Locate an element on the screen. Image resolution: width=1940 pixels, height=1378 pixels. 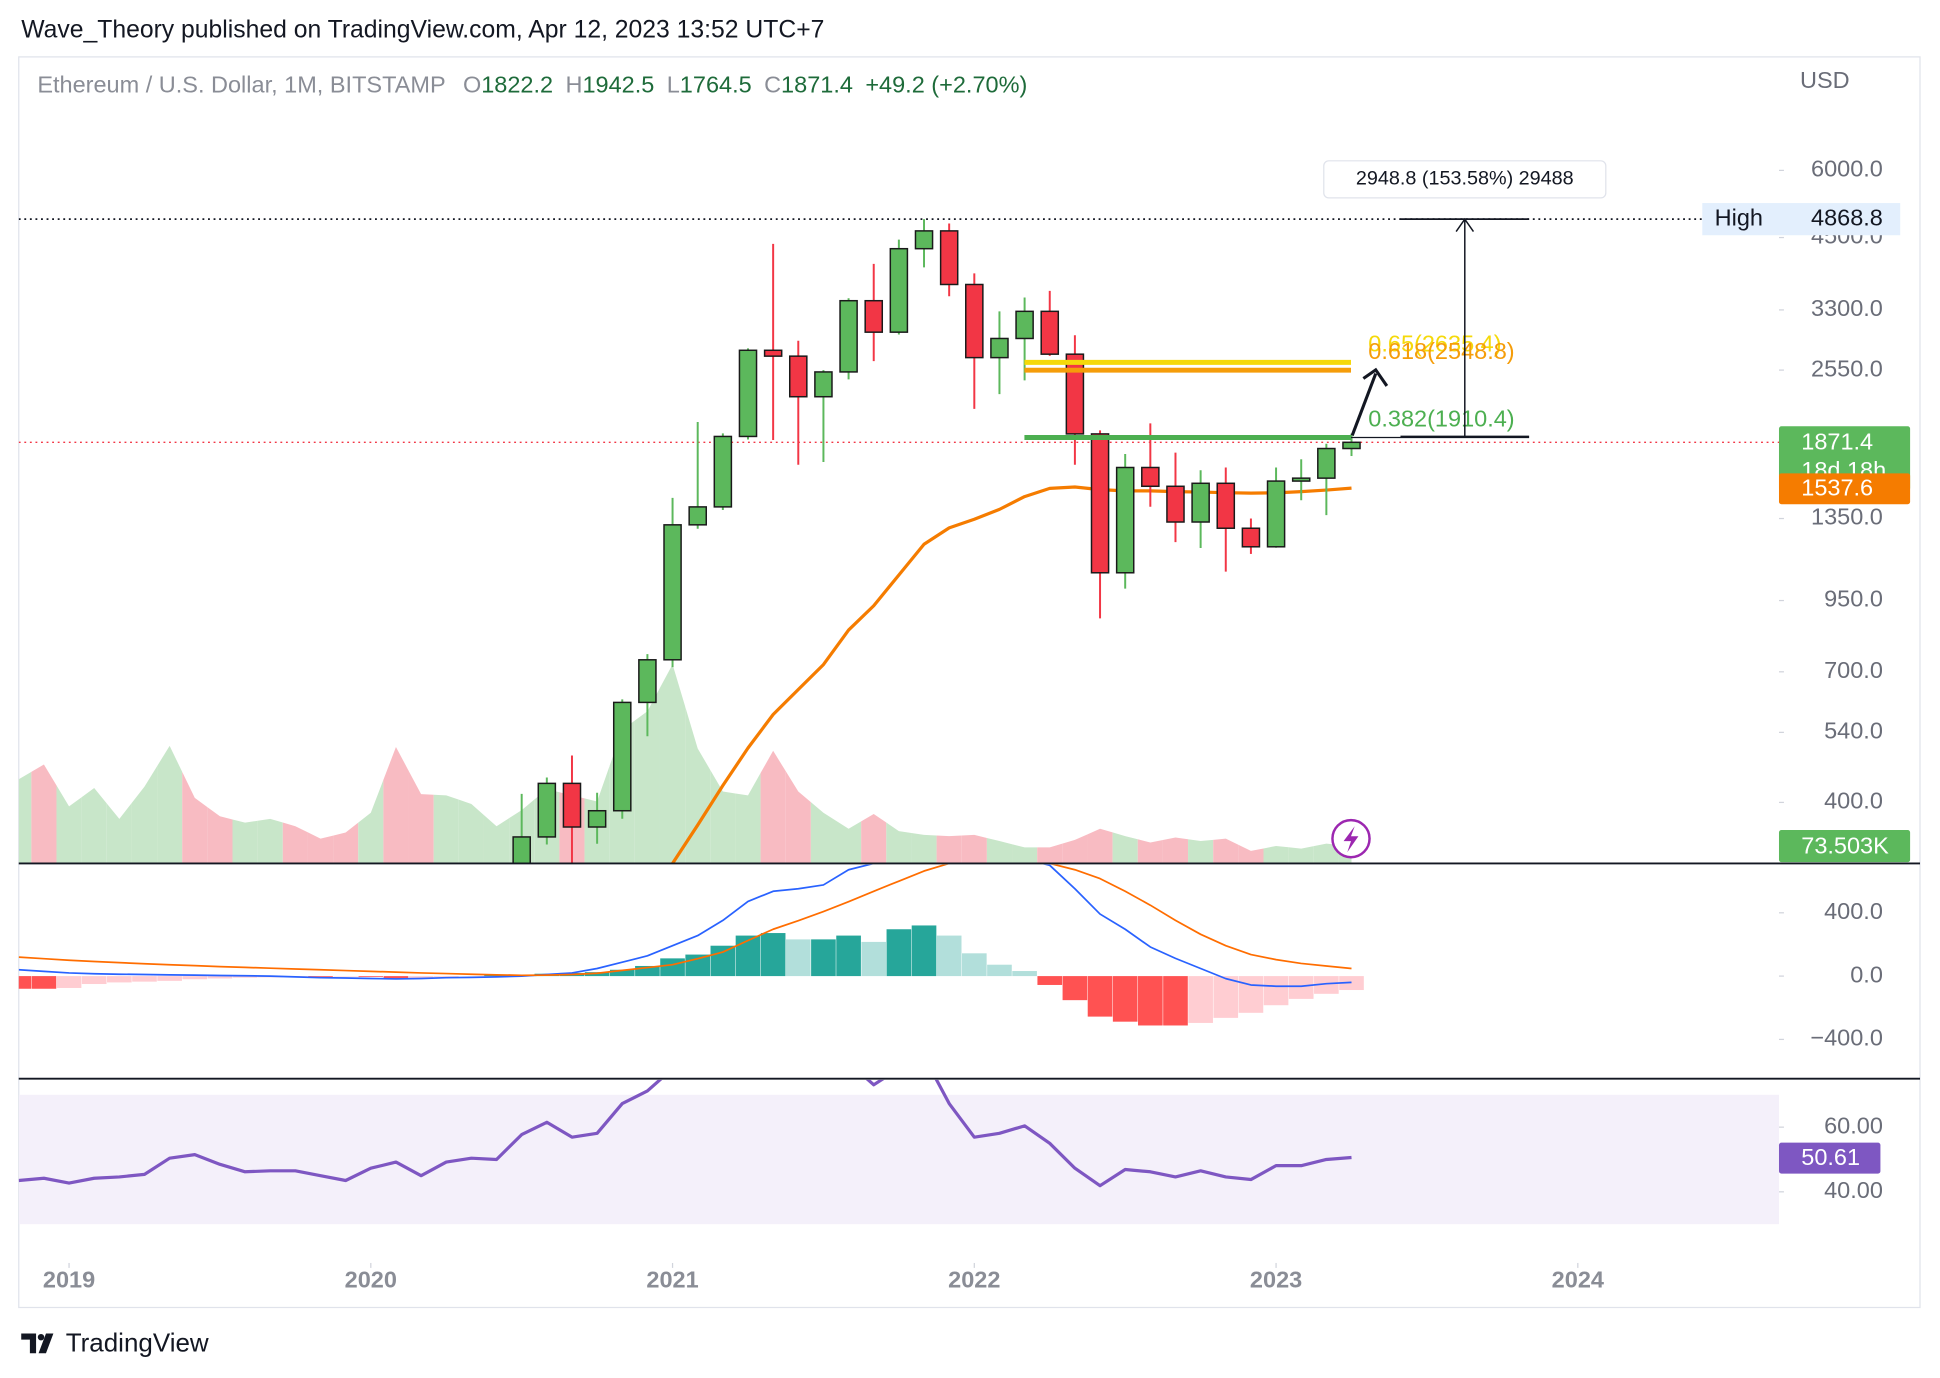
measure-label: 2948.8 (153.58%) 29488 is located at coordinates (1465, 179).